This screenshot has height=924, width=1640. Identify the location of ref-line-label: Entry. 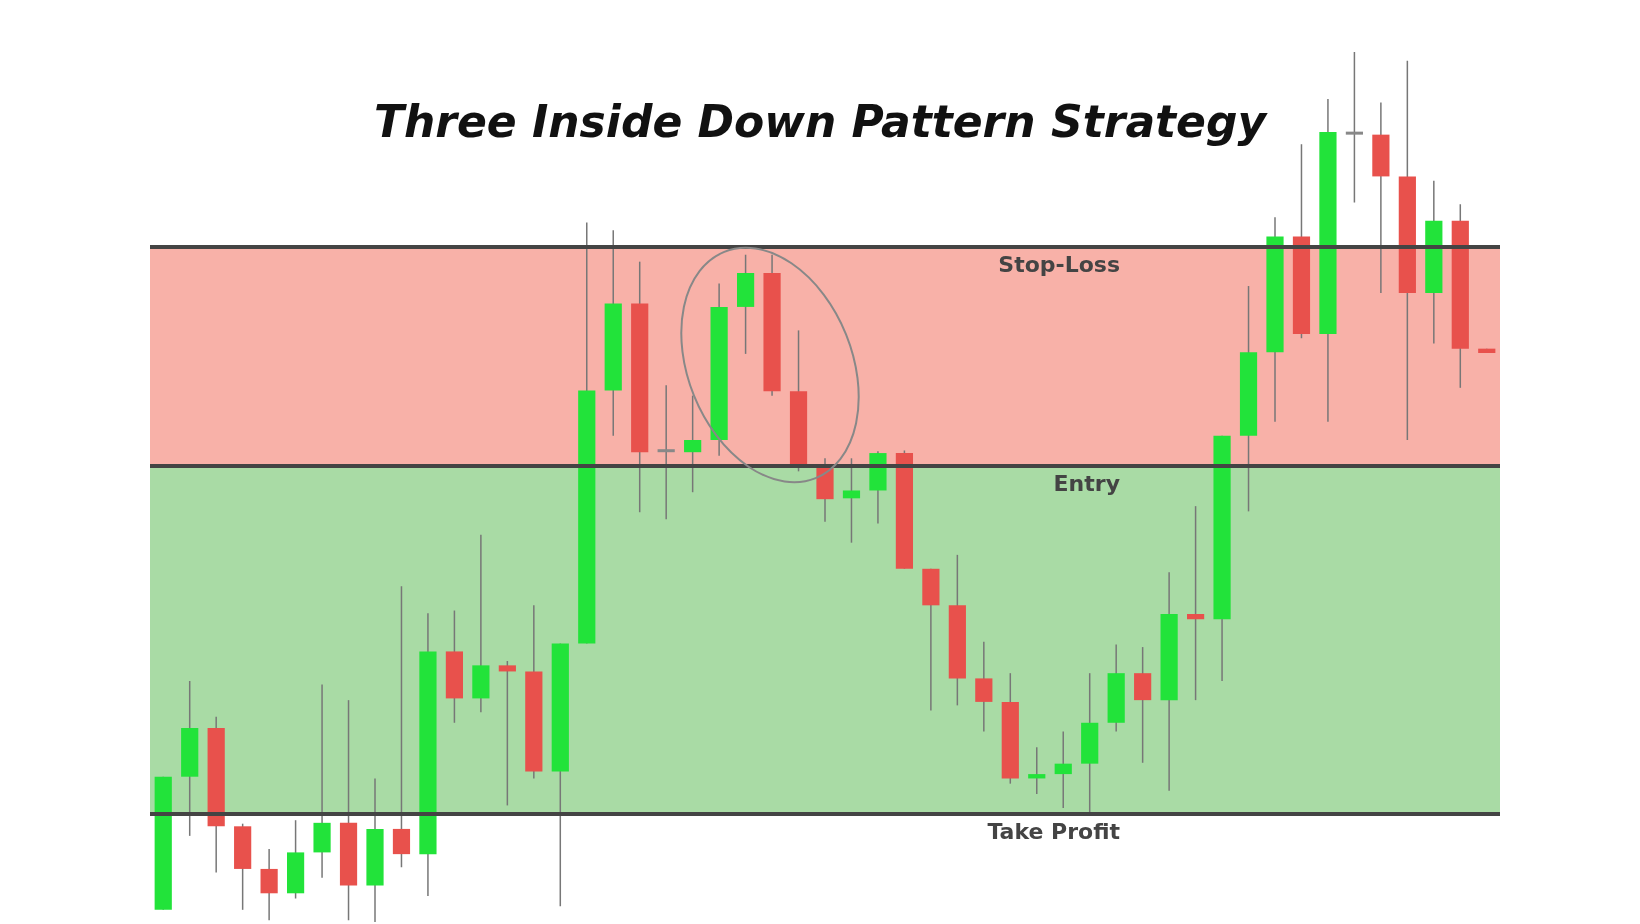
(1086, 483).